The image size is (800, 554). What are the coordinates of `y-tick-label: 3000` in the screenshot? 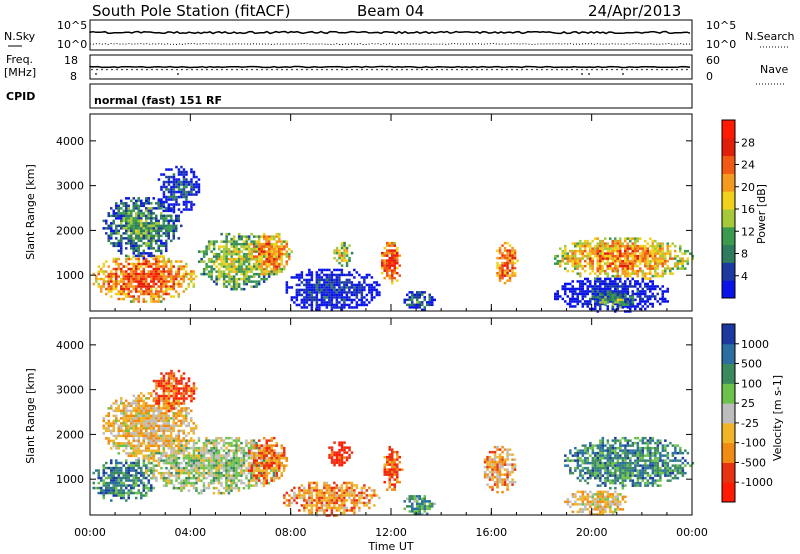 It's located at (70, 186).